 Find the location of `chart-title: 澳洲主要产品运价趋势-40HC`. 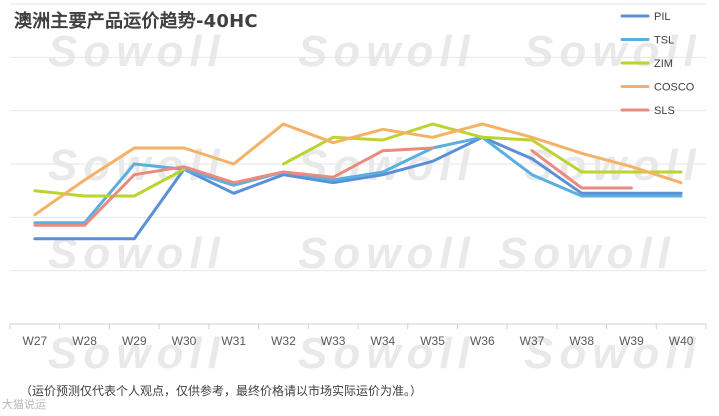

chart-title: 澳洲主要产品运价趋势-40HC is located at coordinates (136, 21).